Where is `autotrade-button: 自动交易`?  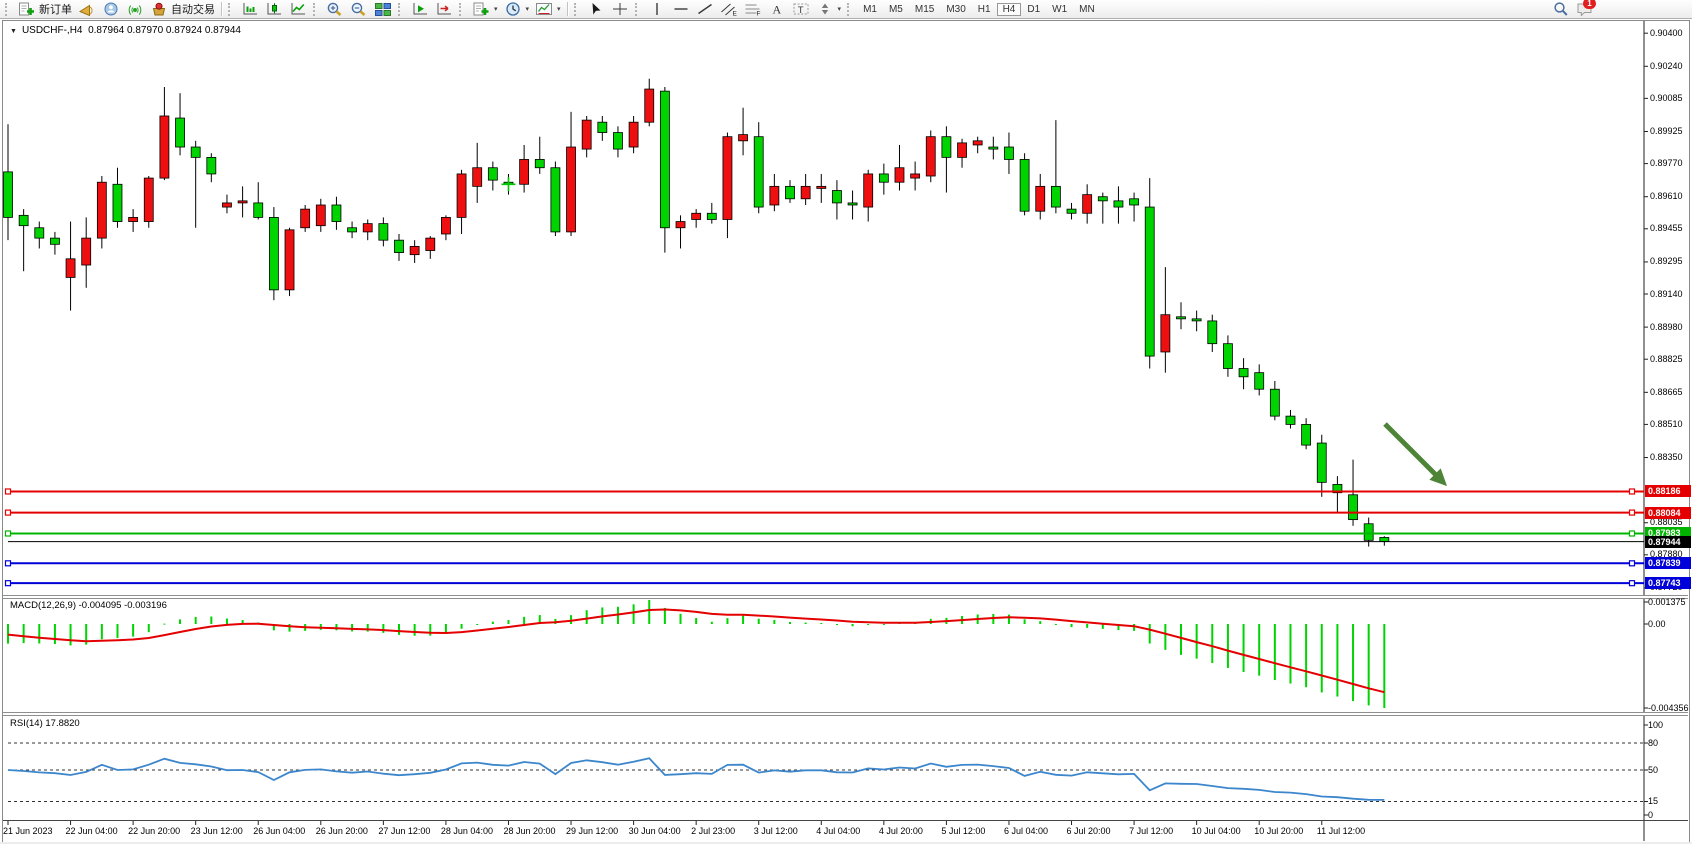 autotrade-button: 自动交易 is located at coordinates (182, 9).